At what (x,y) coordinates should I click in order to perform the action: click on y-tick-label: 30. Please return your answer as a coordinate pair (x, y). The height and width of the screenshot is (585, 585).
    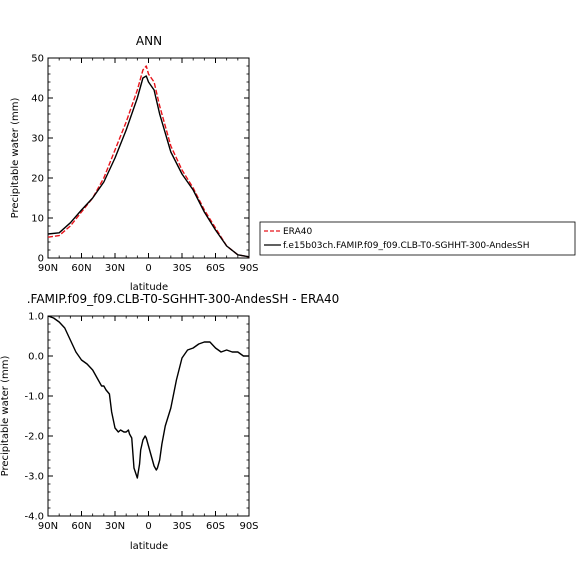
    Looking at the image, I should click on (37, 139).